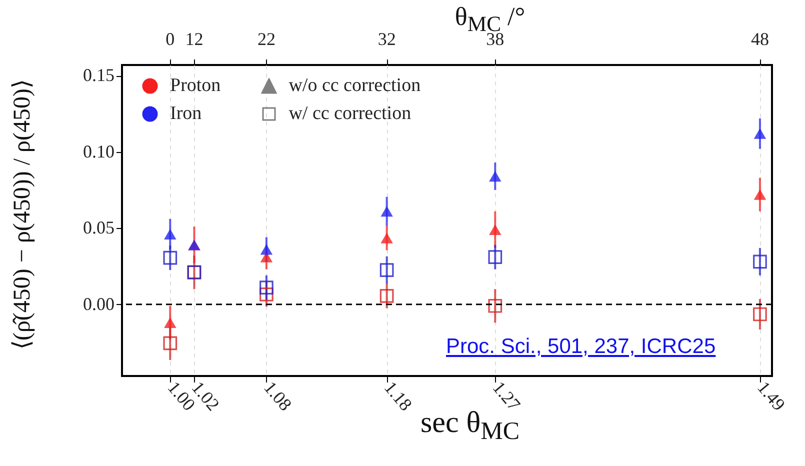 The height and width of the screenshot is (466, 805). What do you see at coordinates (98, 151) in the screenshot?
I see `y-tick-label: 0.10` at bounding box center [98, 151].